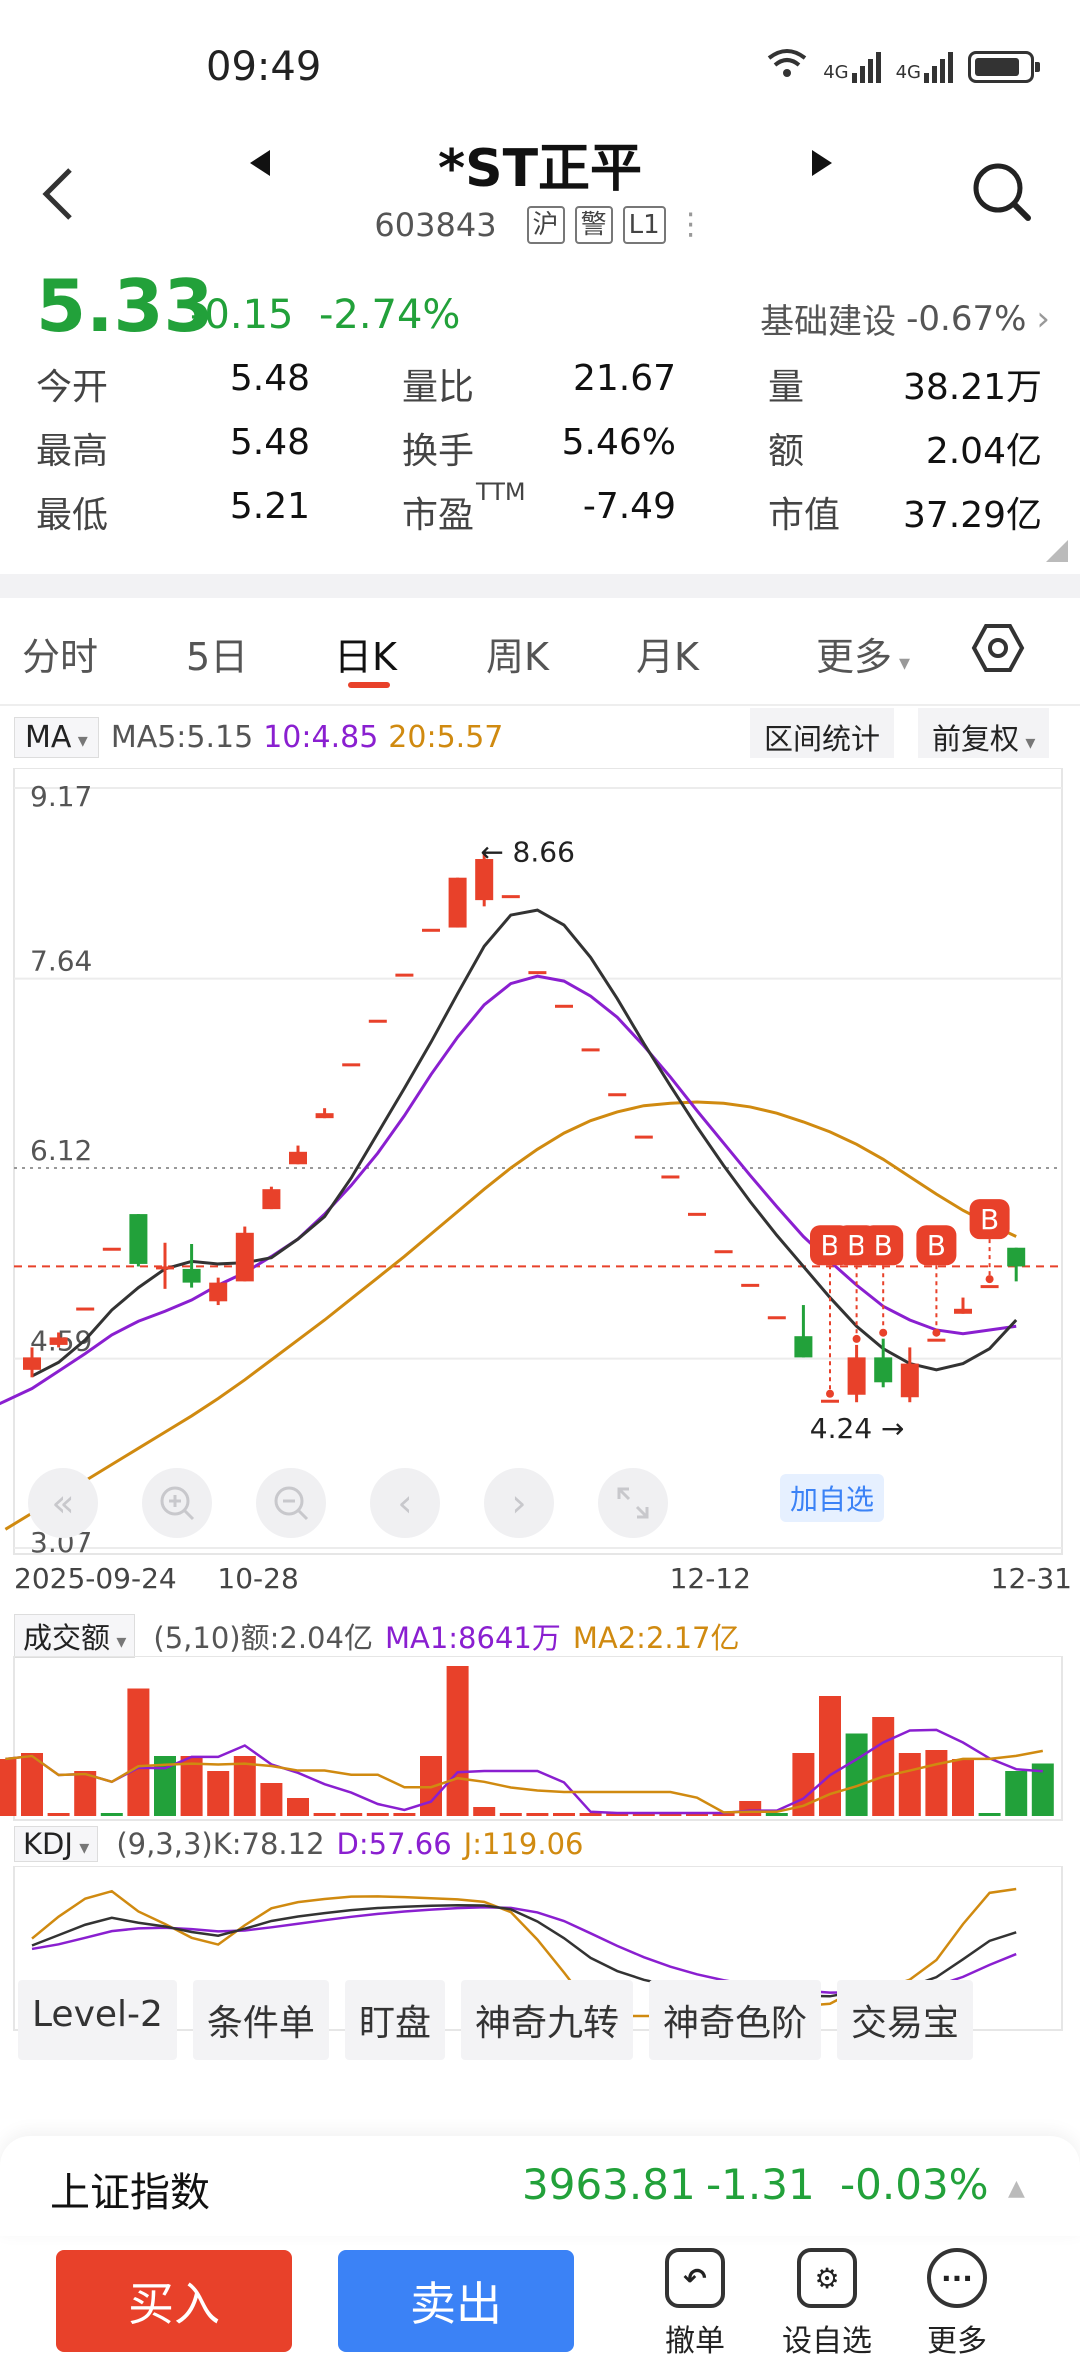 This screenshot has width=1080, height=2376. I want to click on zoom-out-icon, so click(291, 1503).